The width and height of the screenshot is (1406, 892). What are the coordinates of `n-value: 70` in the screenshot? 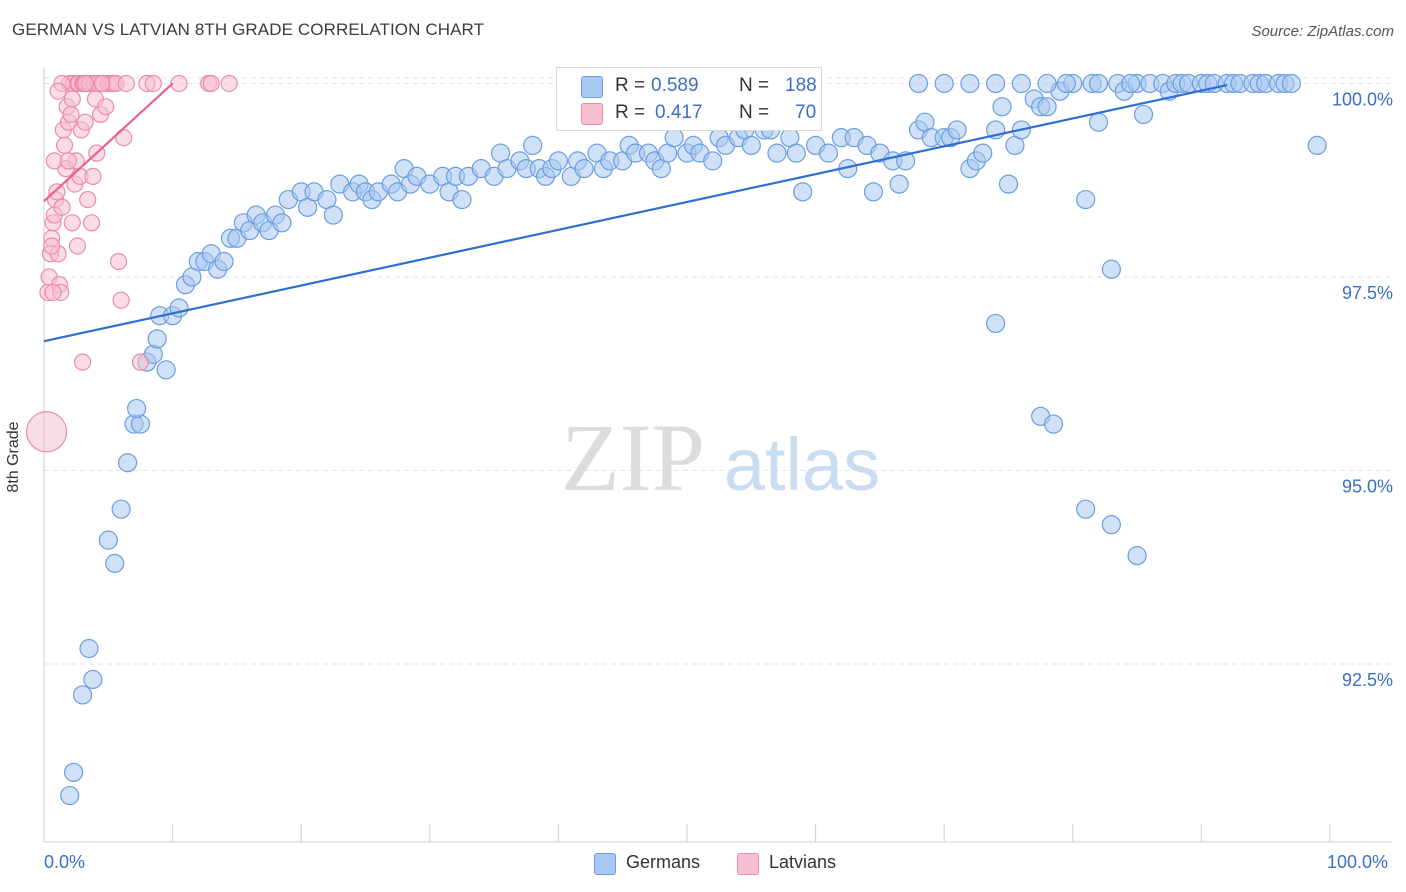 It's located at (806, 112).